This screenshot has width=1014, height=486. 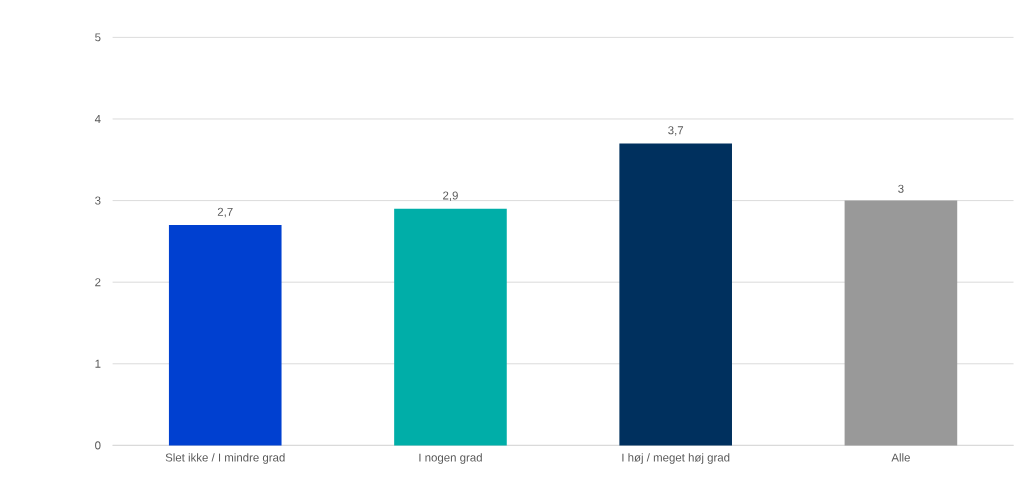 What do you see at coordinates (450, 196) in the screenshot?
I see `data-label: 2,9` at bounding box center [450, 196].